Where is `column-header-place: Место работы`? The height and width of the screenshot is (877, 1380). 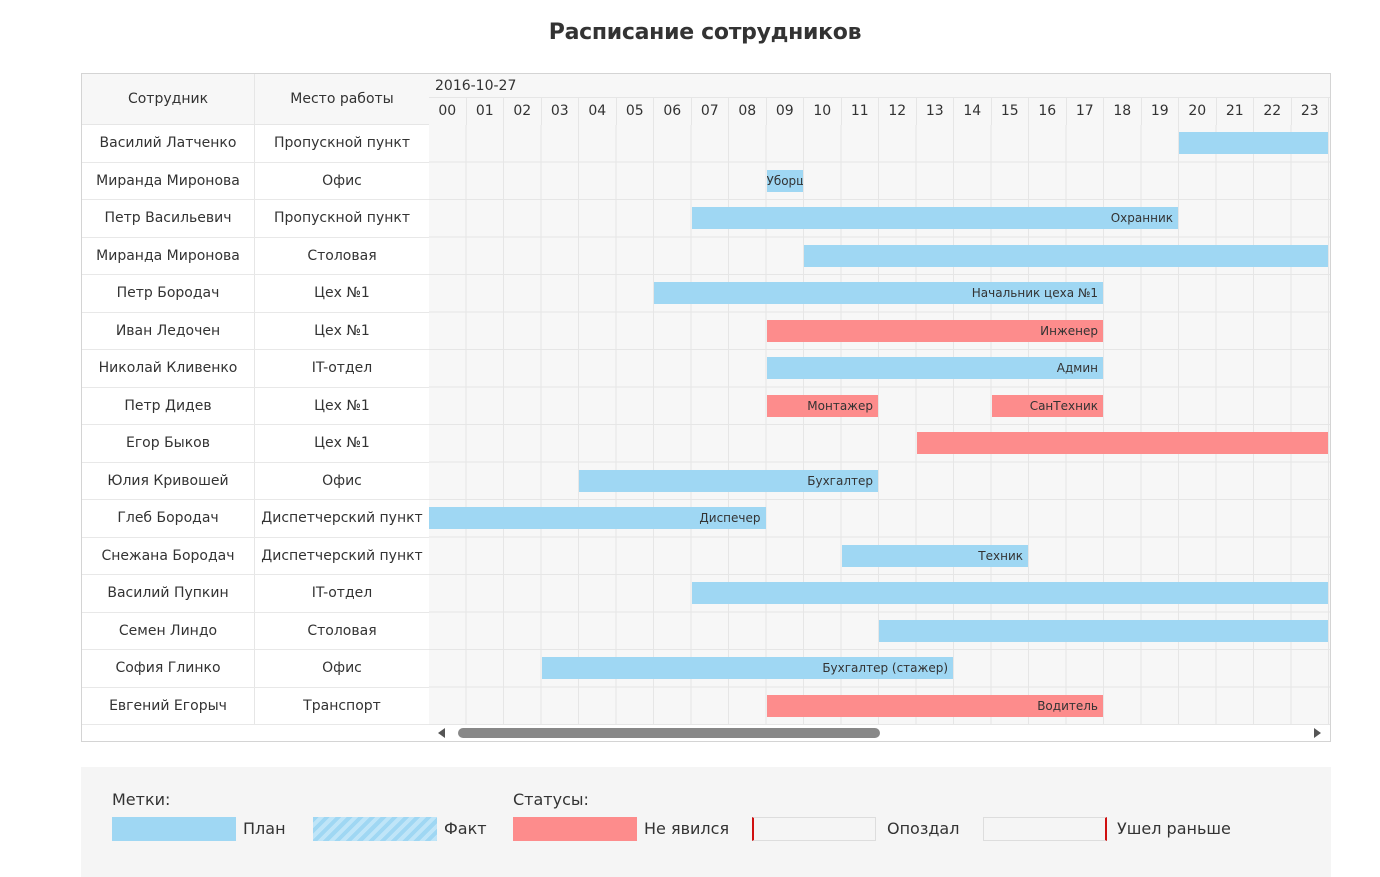 column-header-place: Место работы is located at coordinates (342, 99).